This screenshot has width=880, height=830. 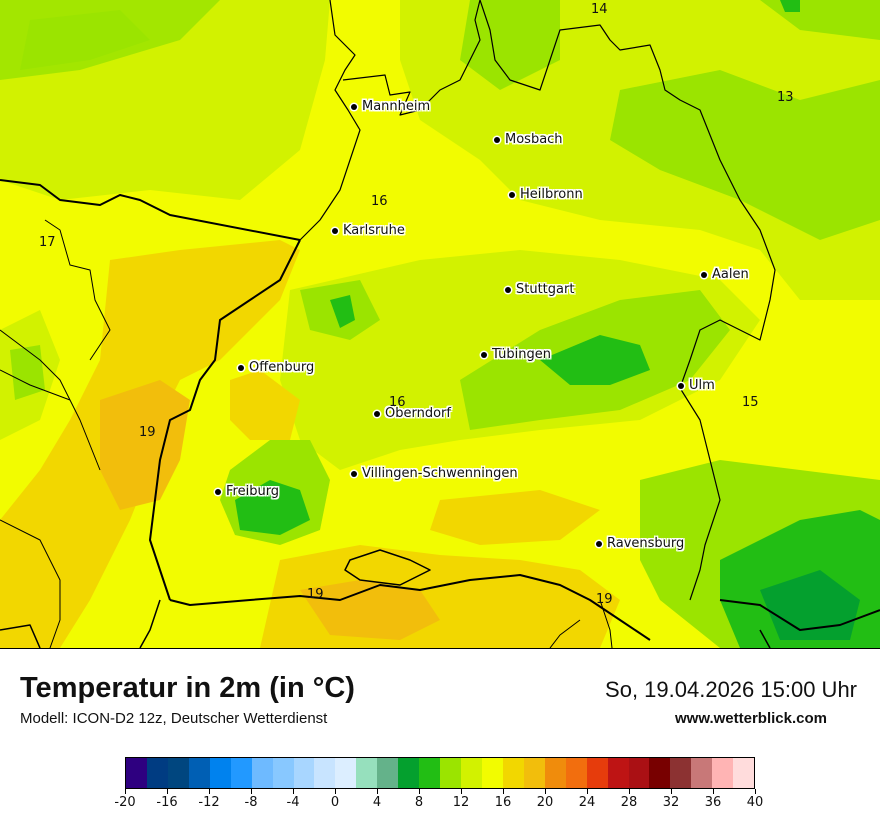 I want to click on colorbar-tick-label: -4, so click(x=293, y=802).